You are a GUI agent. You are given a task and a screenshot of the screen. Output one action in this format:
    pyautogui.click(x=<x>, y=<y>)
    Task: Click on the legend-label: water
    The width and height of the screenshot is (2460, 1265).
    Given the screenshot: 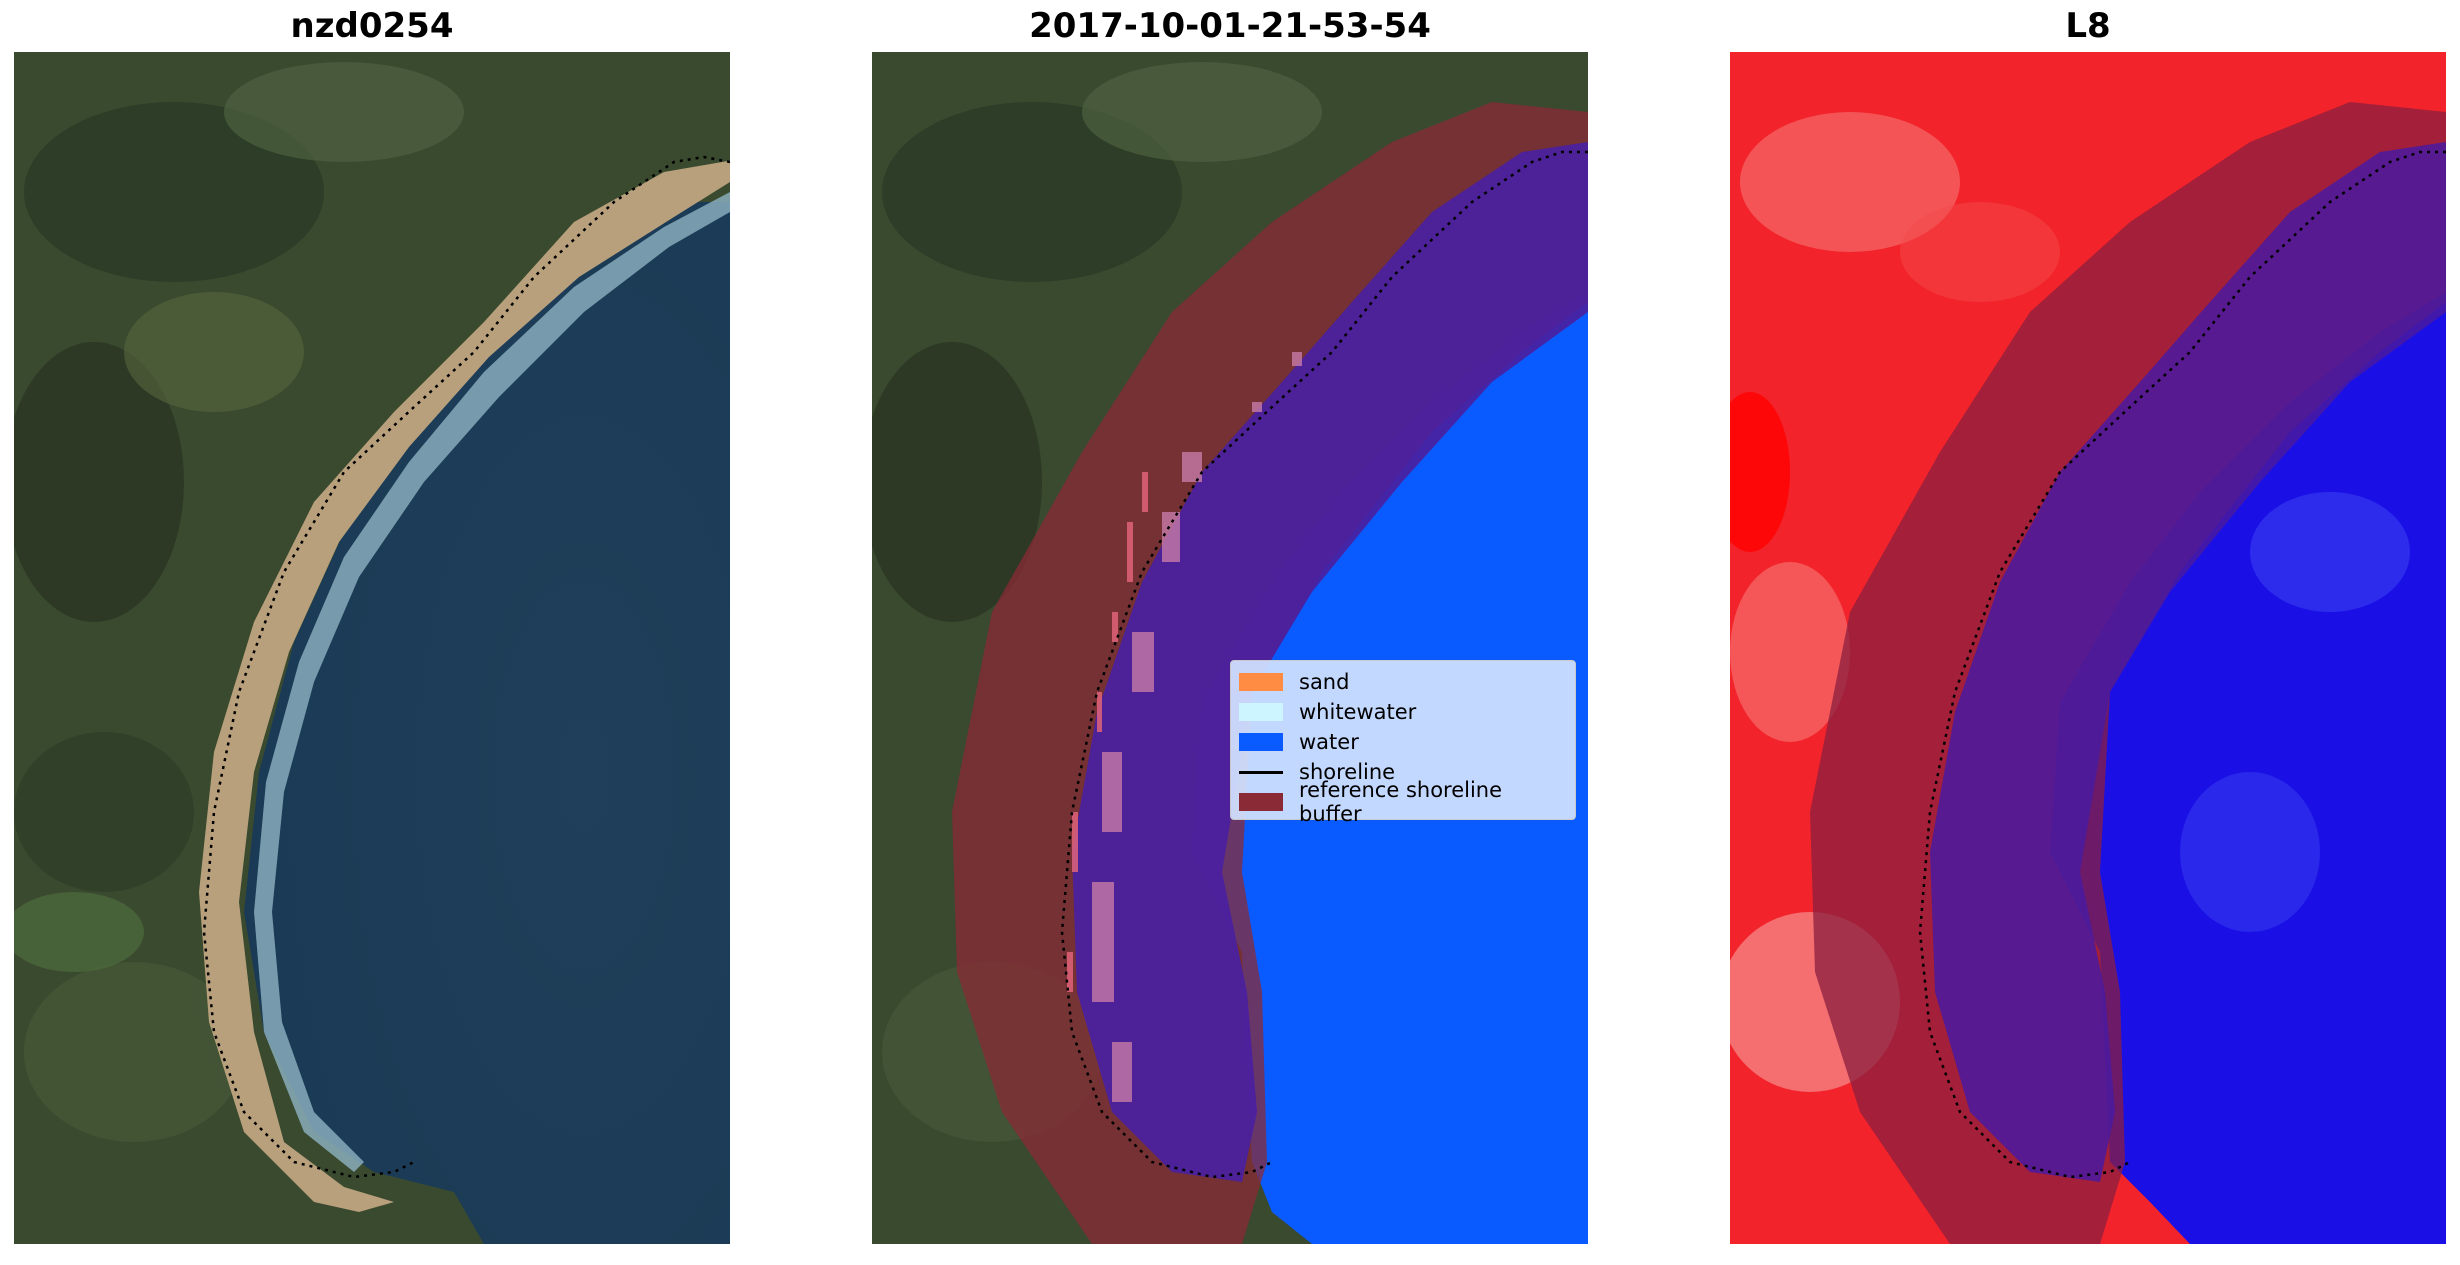 What is the action you would take?
    pyautogui.click(x=1329, y=742)
    